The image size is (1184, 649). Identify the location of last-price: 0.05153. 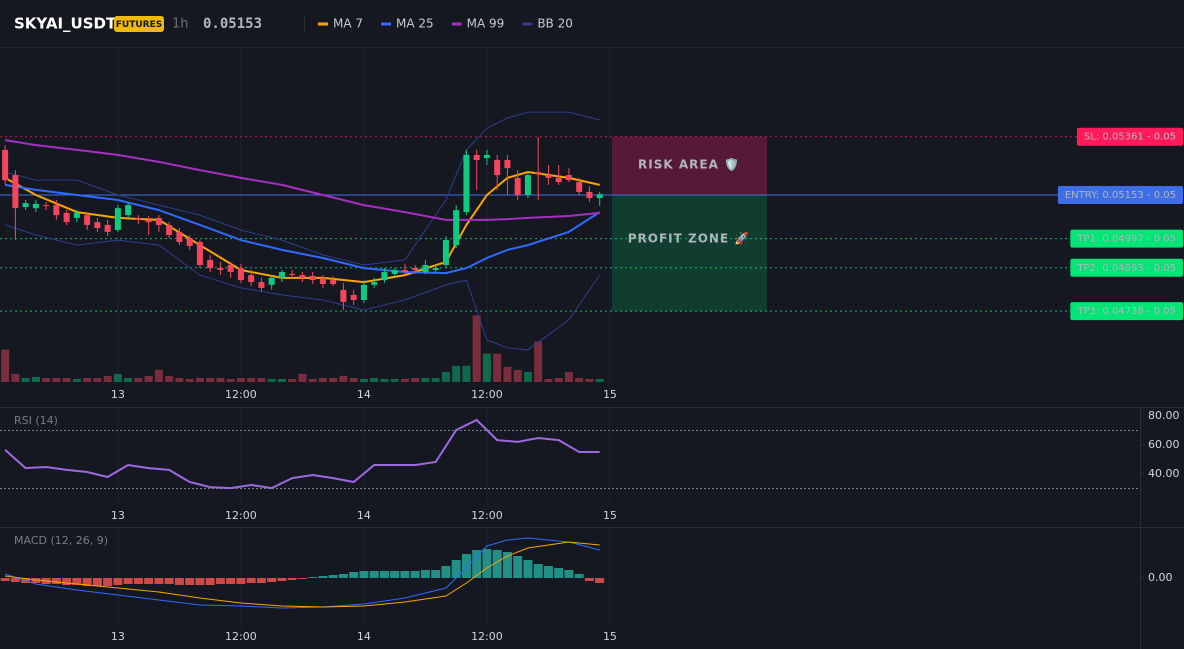
(232, 24).